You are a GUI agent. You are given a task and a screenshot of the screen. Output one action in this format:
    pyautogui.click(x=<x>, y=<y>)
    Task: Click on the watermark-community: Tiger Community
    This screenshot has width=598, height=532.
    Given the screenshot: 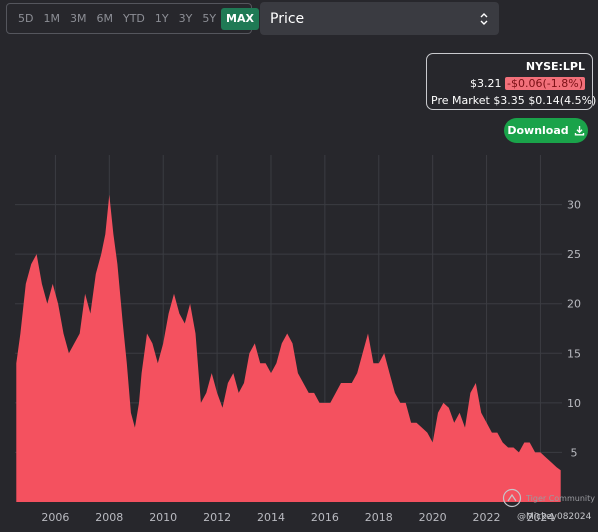 What is the action you would take?
    pyautogui.click(x=560, y=498)
    